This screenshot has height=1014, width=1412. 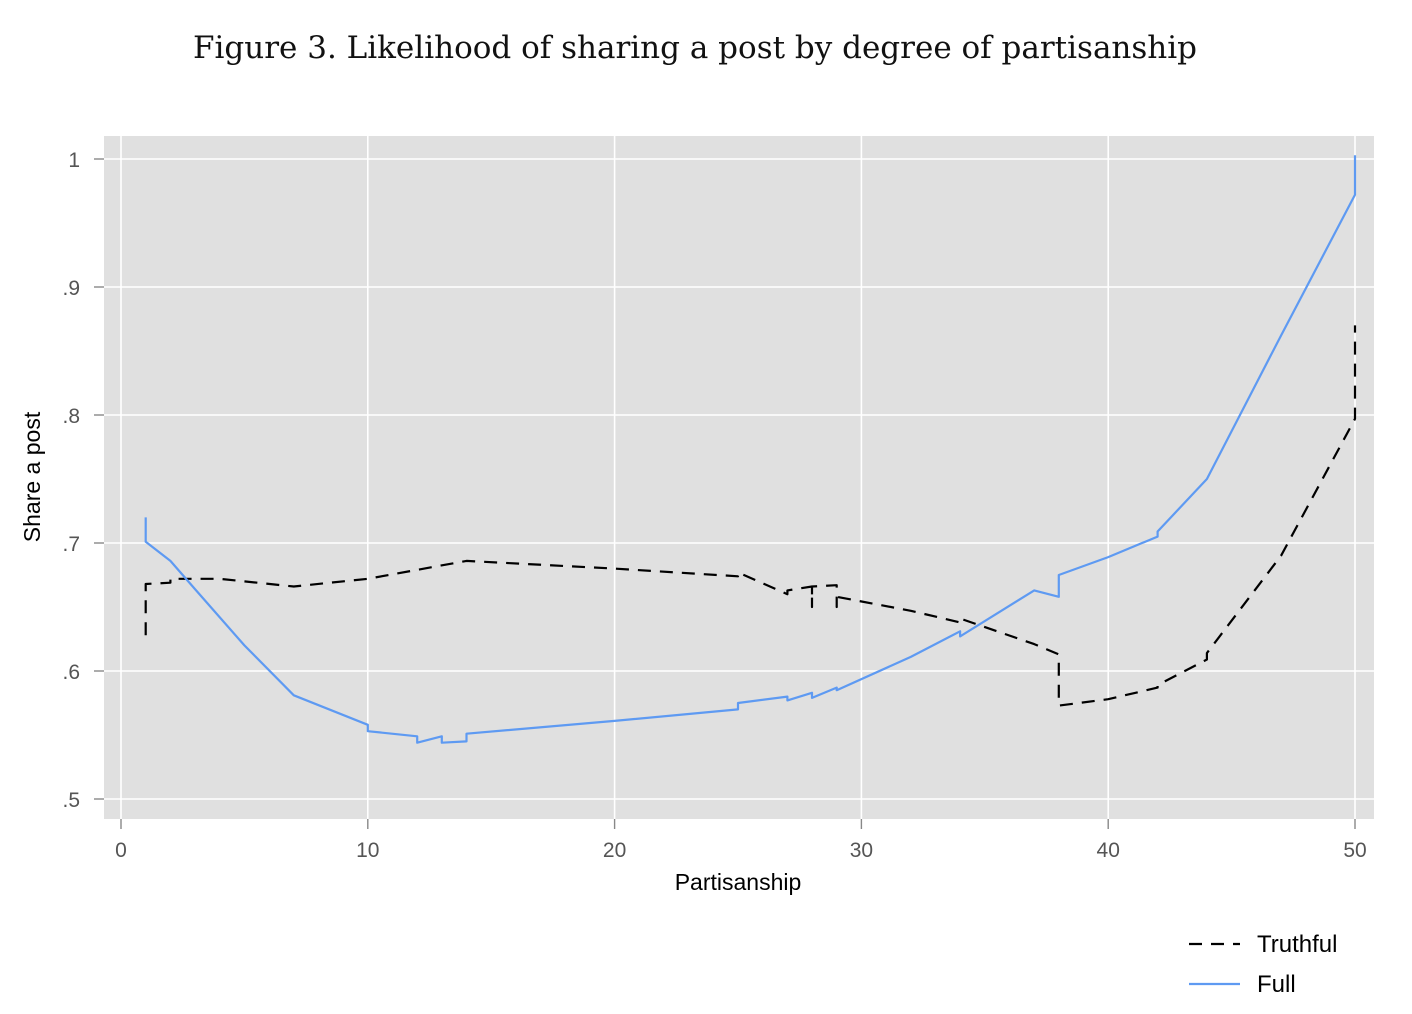 I want to click on y-tick-label: .9, so click(x=71, y=288).